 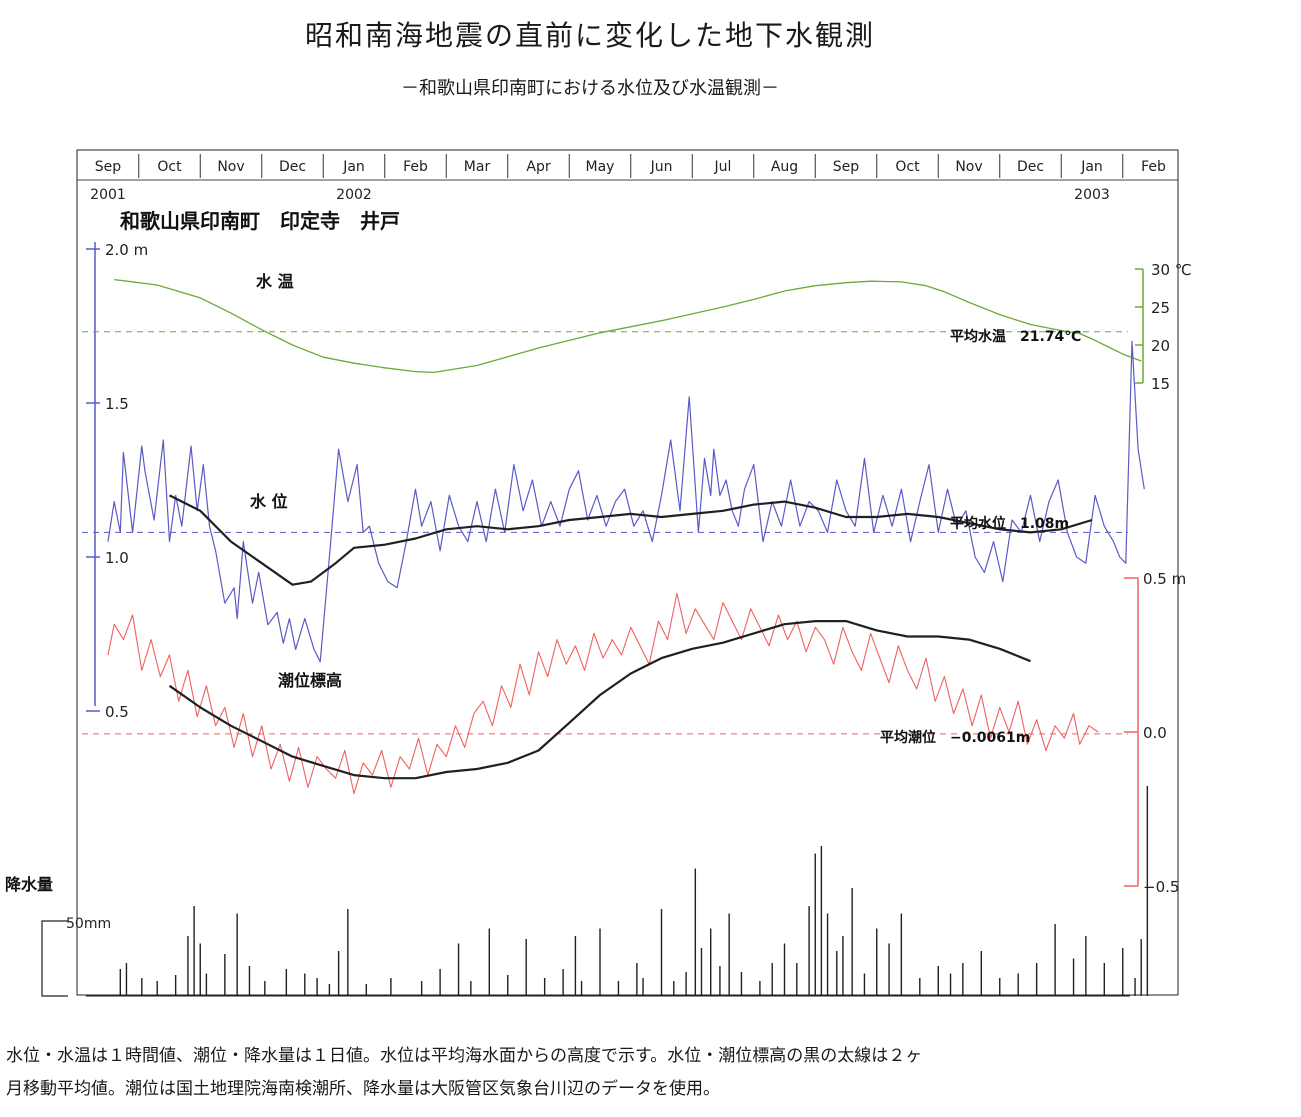 What do you see at coordinates (1092, 195) in the screenshot?
I see `year-label: 2003` at bounding box center [1092, 195].